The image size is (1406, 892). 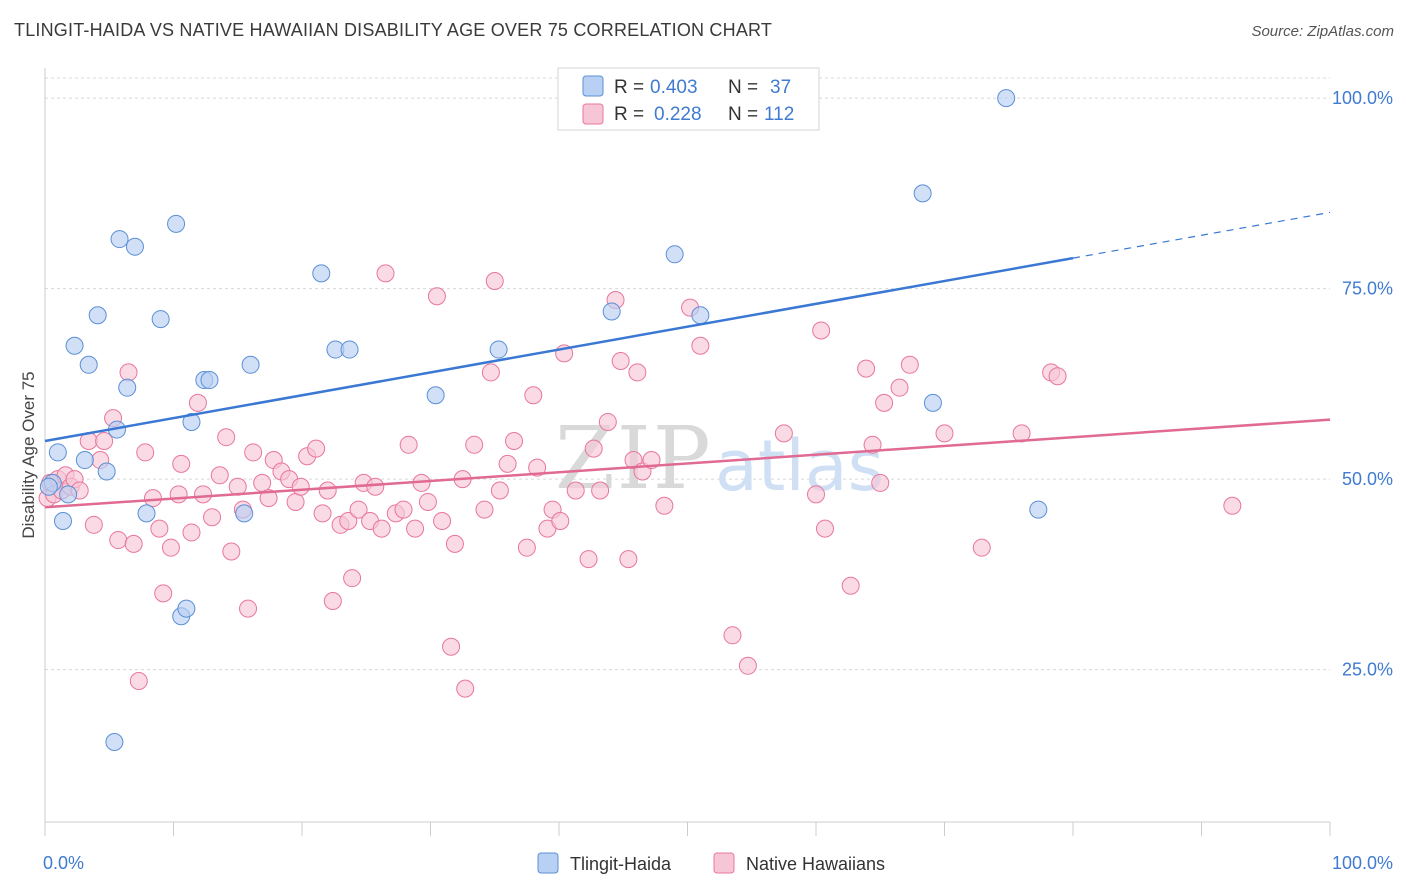 I want to click on bottom-legend-swatch-pink, so click(x=724, y=863).